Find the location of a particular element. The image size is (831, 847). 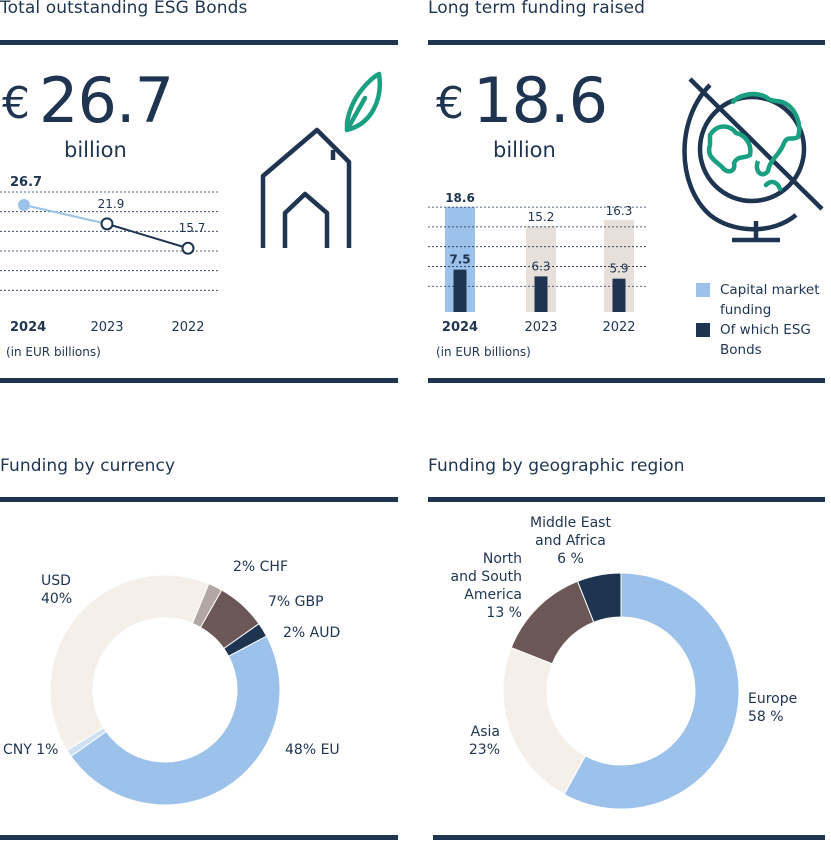

funding-bar-chart: 18.6 15.2 16.3 7.5 6.3 5.9 2024 2023 2022 is located at coordinates (538, 263).